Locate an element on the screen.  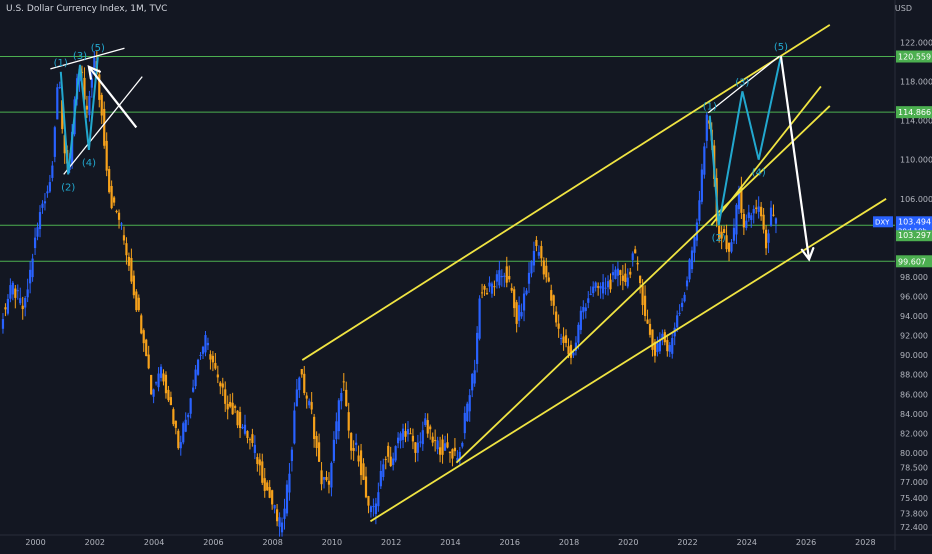
arrow-shaft is located at coordinates (795, 157).